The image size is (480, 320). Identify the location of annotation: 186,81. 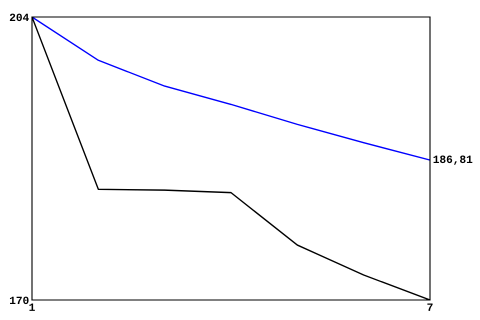
(453, 160).